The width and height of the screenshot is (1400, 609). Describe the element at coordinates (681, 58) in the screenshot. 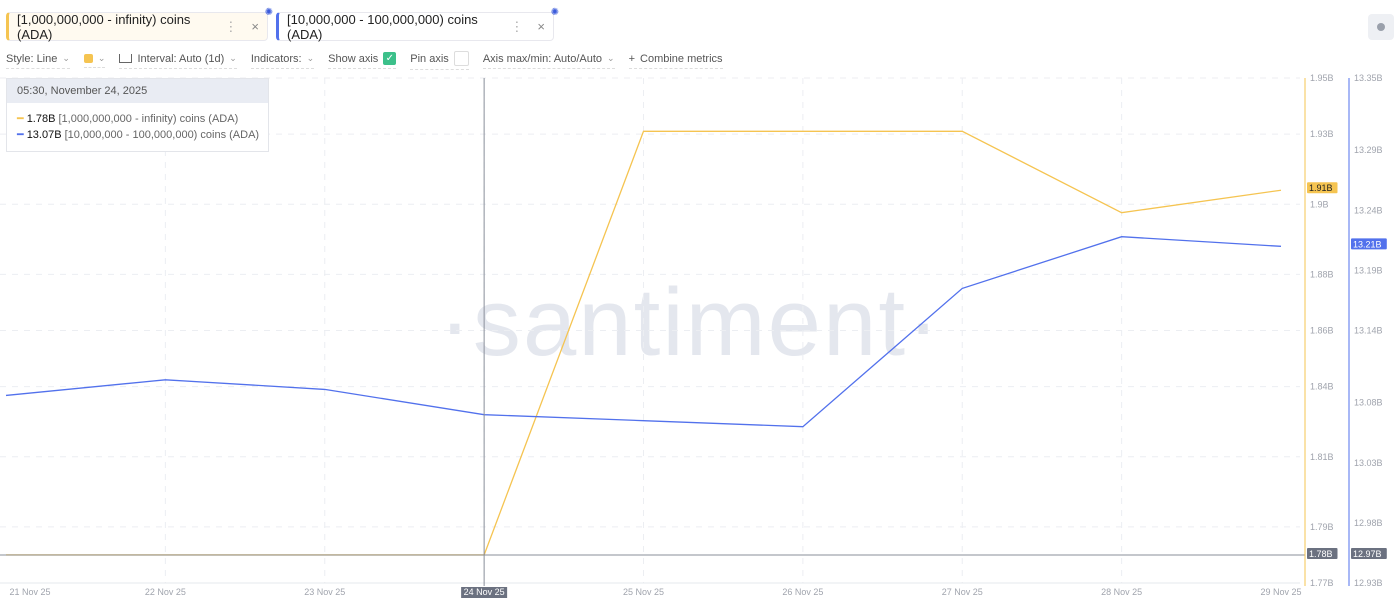

I see `combine-metrics-label: Combine metrics` at that location.